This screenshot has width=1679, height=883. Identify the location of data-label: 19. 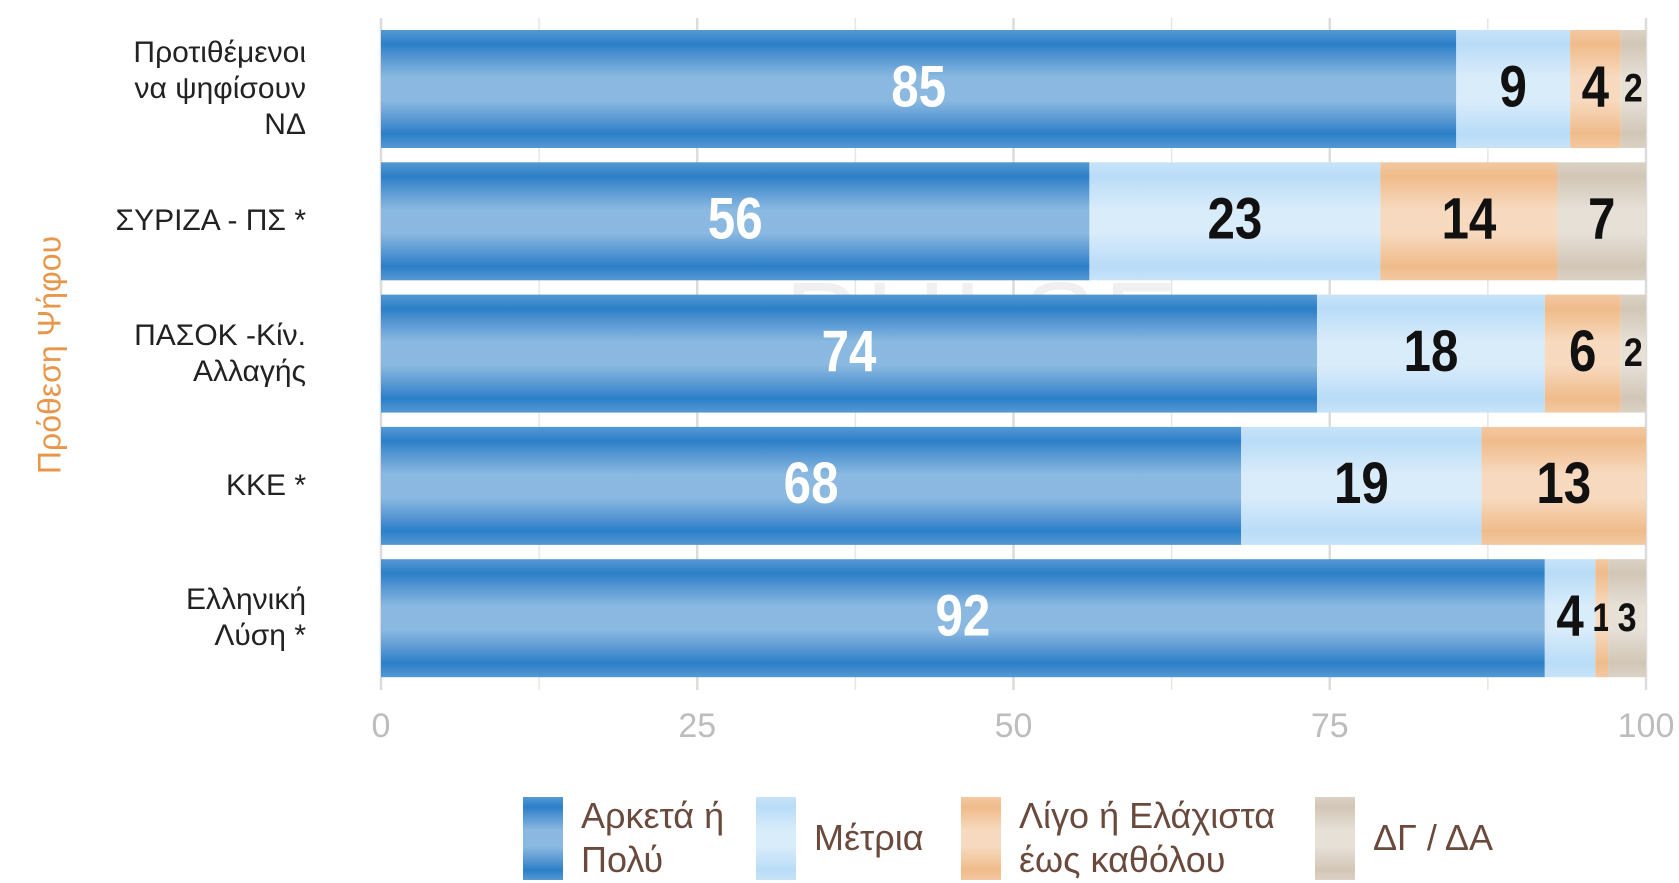
(1361, 483).